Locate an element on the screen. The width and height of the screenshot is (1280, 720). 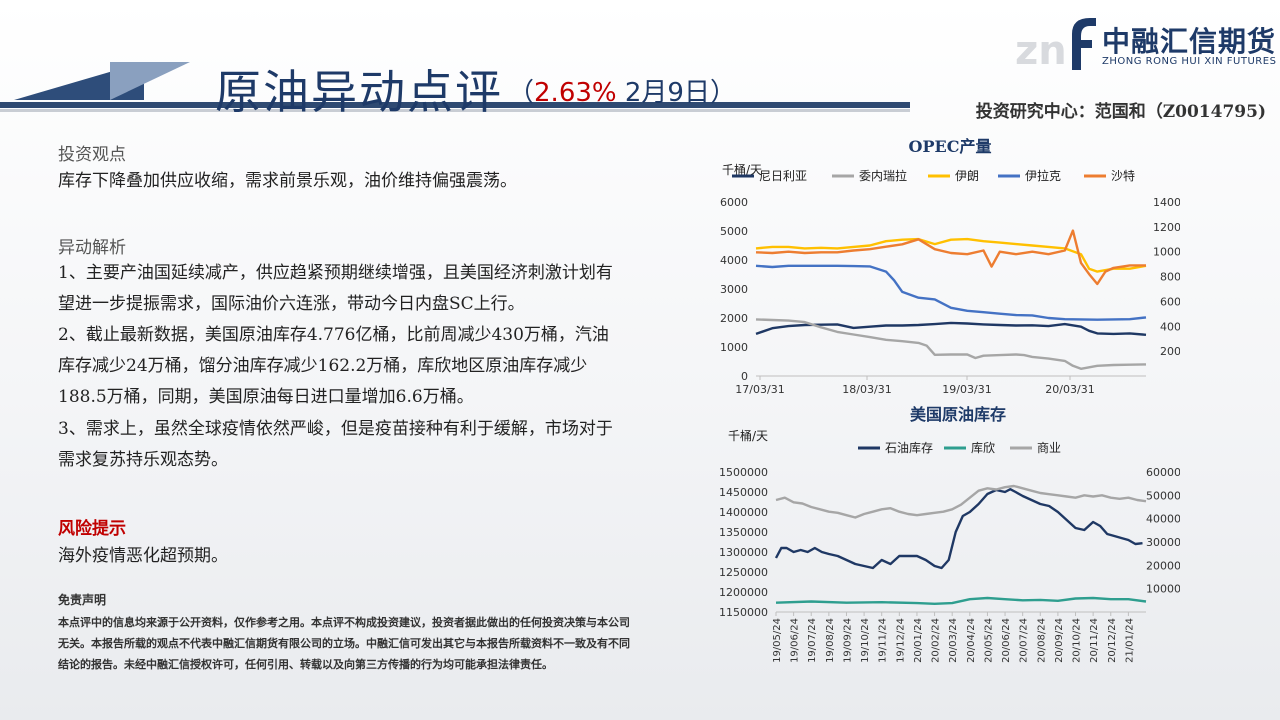
x-tick-label-10: 20/03/24 is located at coordinates (953, 640).